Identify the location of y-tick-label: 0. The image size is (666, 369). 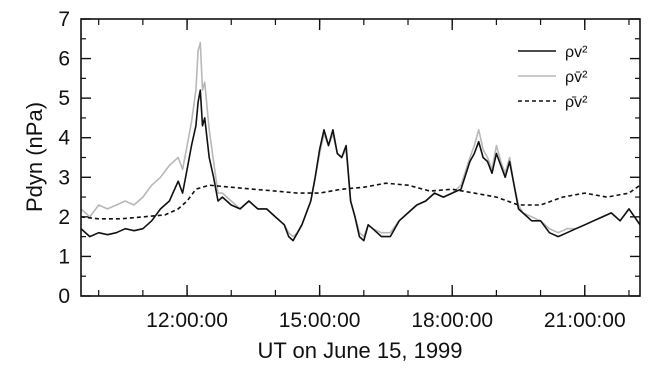
(64, 296).